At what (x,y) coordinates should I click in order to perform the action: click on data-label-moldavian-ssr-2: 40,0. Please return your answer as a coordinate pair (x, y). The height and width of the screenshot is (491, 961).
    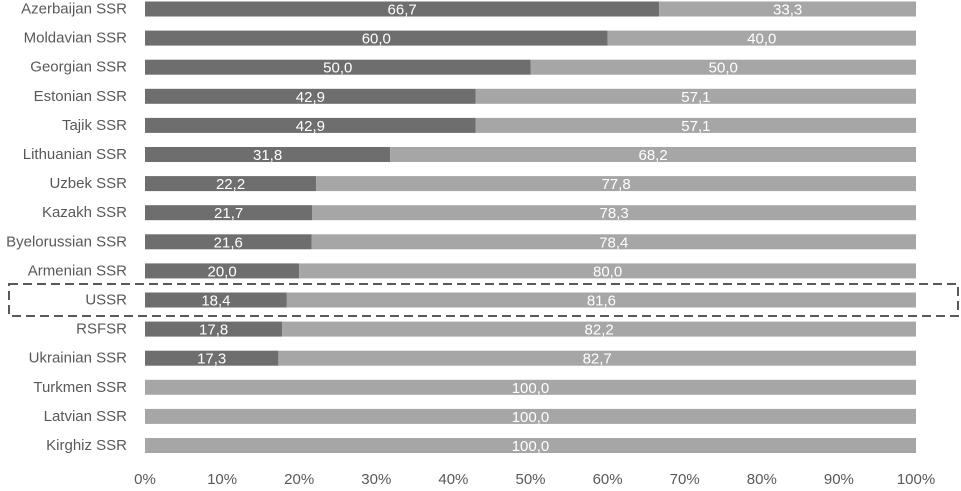
    Looking at the image, I should click on (761, 39).